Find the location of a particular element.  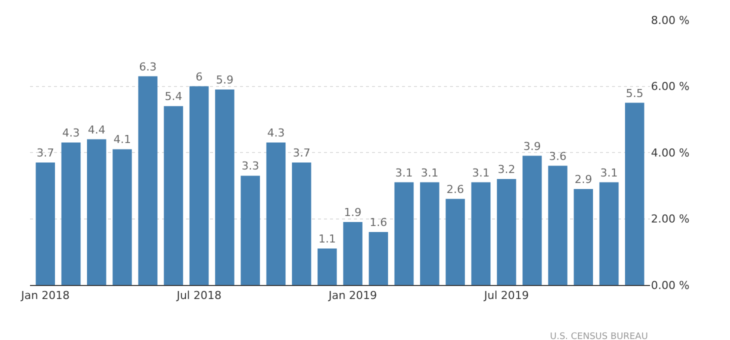

data-label: 3.3 is located at coordinates (251, 166).